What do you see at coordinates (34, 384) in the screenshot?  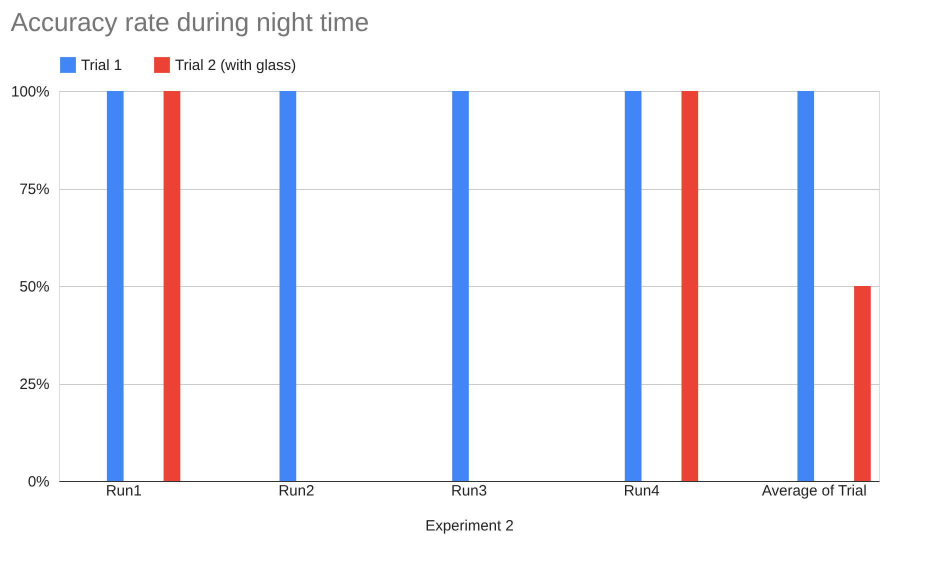 I see `y-tick-label: 25%` at bounding box center [34, 384].